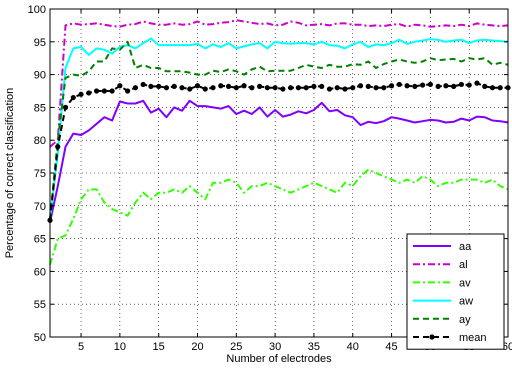 This screenshot has width=512, height=372. Describe the element at coordinates (159, 347) in the screenshot. I see `x-tick-label: 15` at that location.